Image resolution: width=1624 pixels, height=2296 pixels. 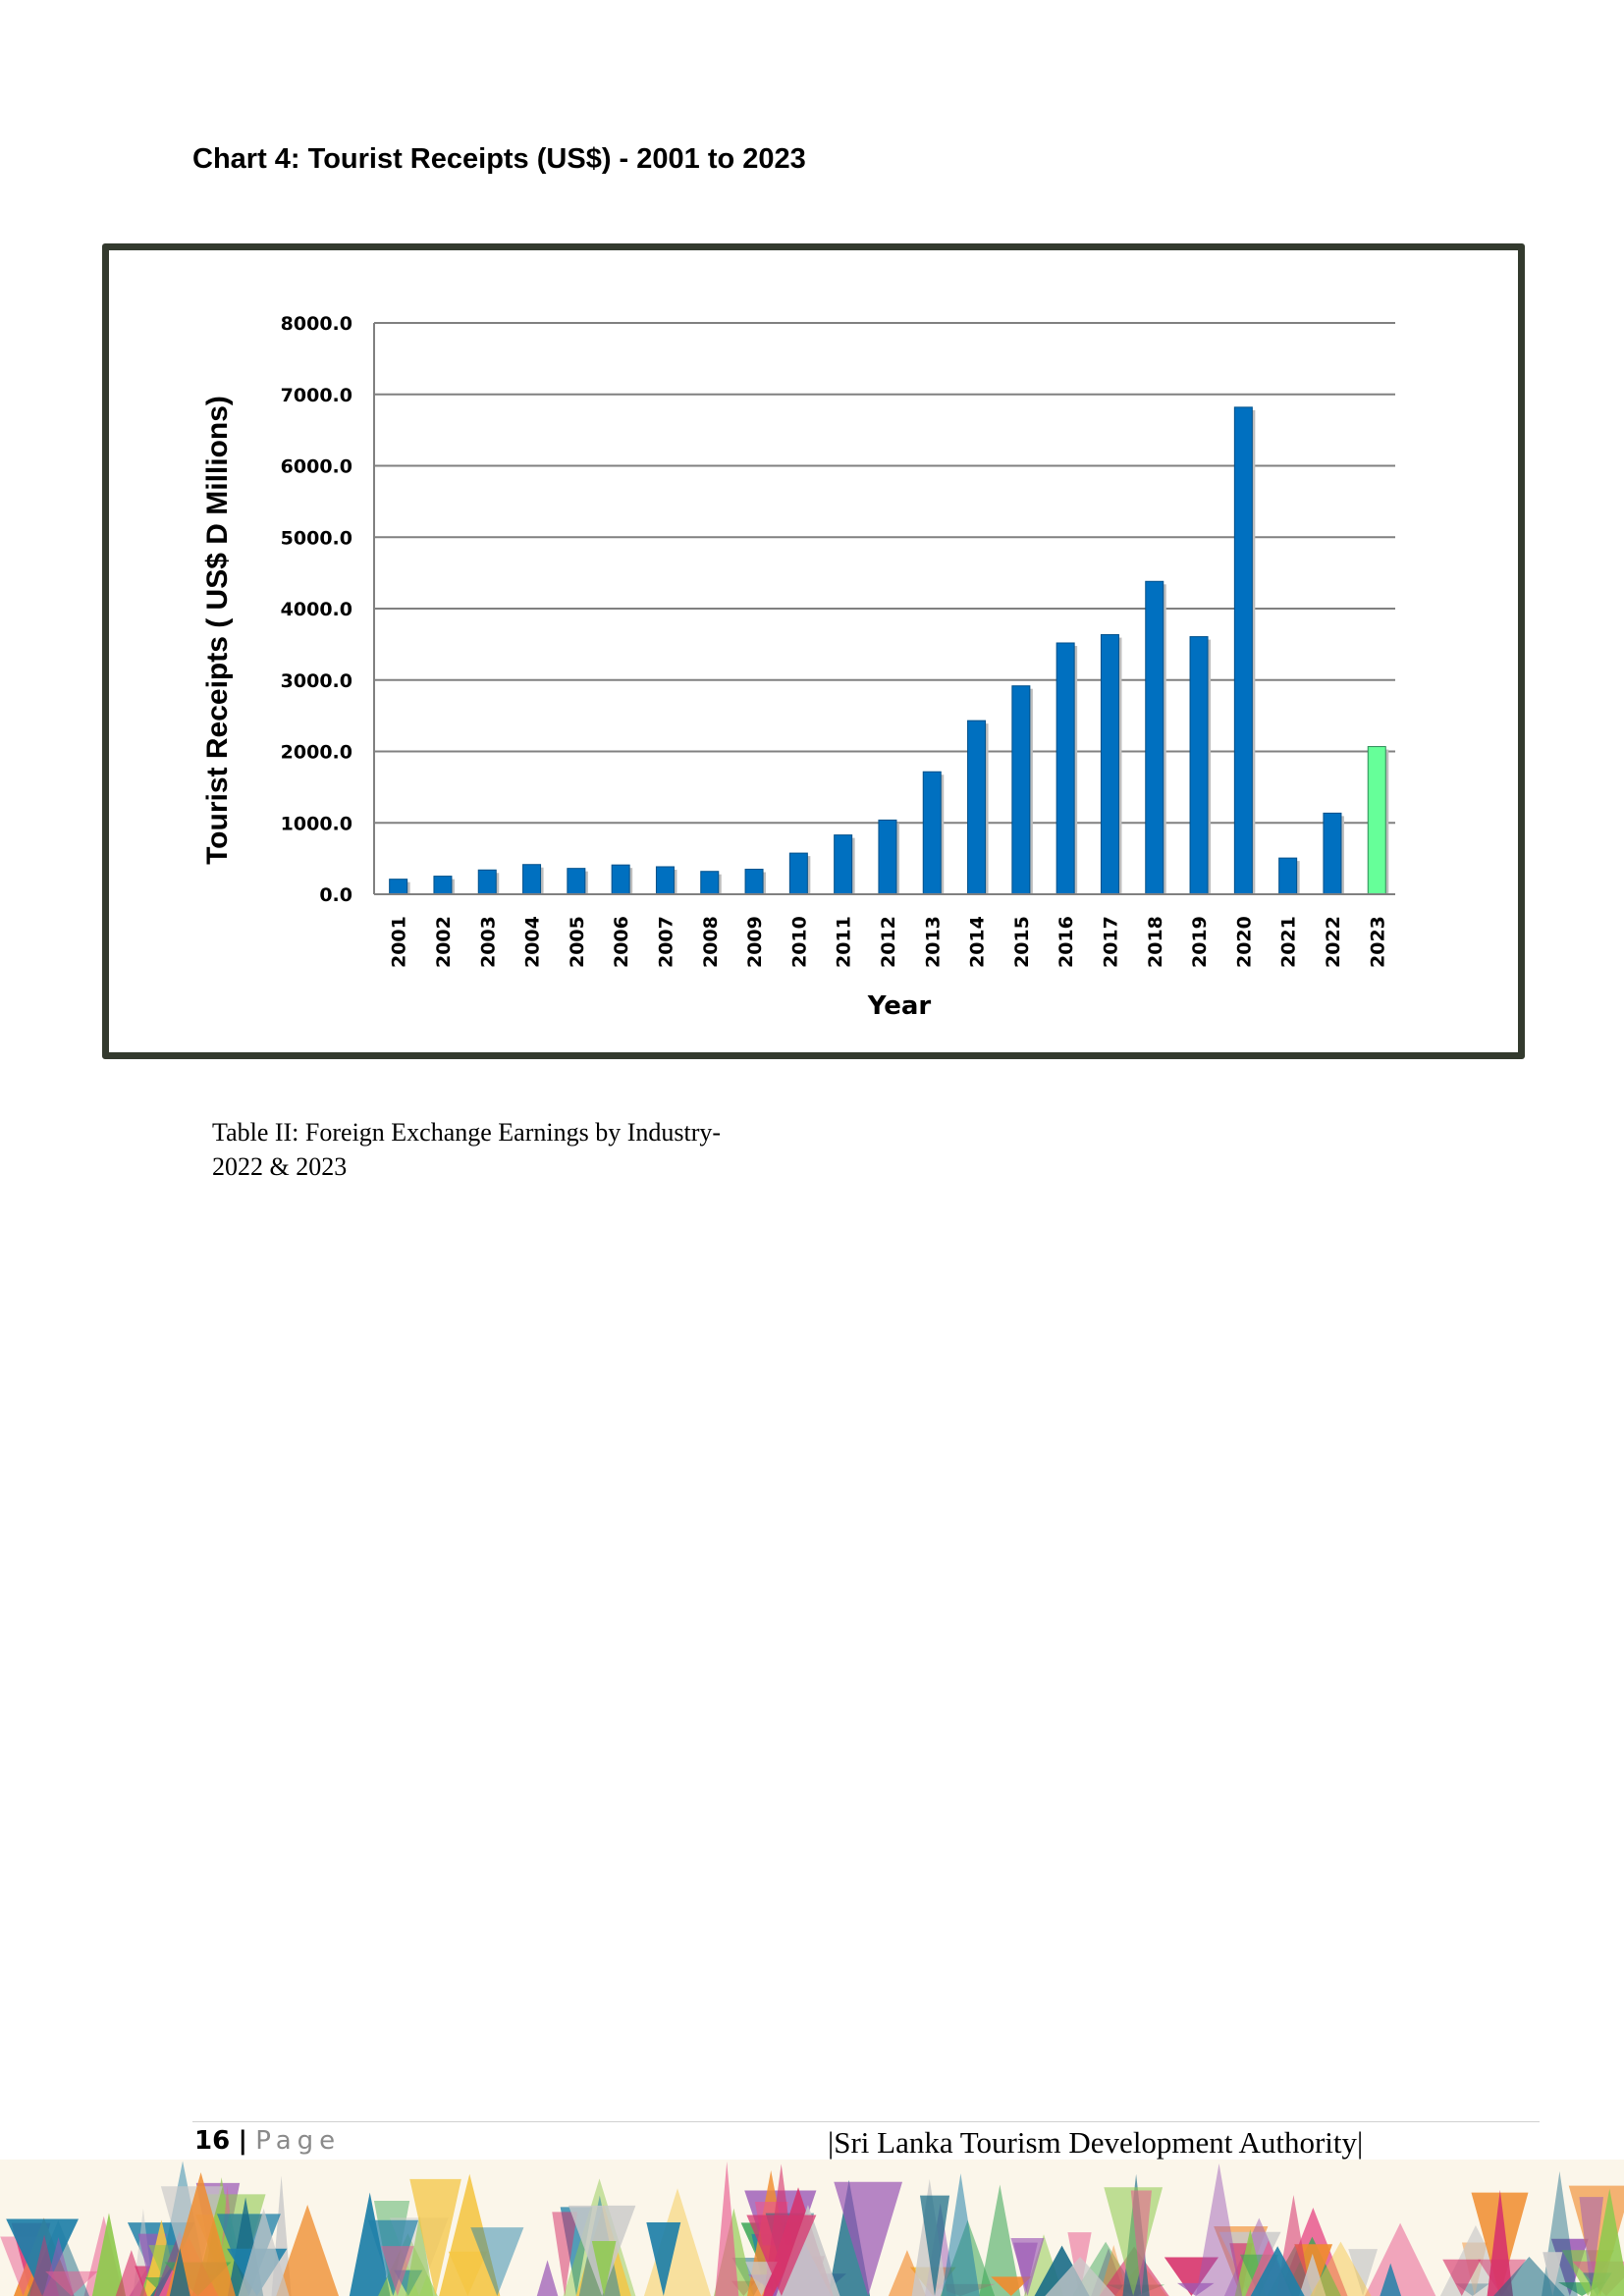 What do you see at coordinates (812, 2228) in the screenshot?
I see `decorative-banner` at bounding box center [812, 2228].